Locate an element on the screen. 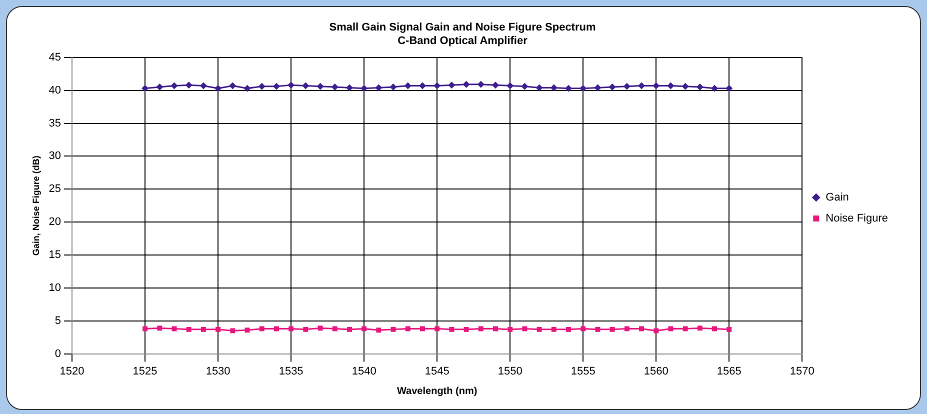 The image size is (927, 414). x-tick-label: 1555 is located at coordinates (583, 371).